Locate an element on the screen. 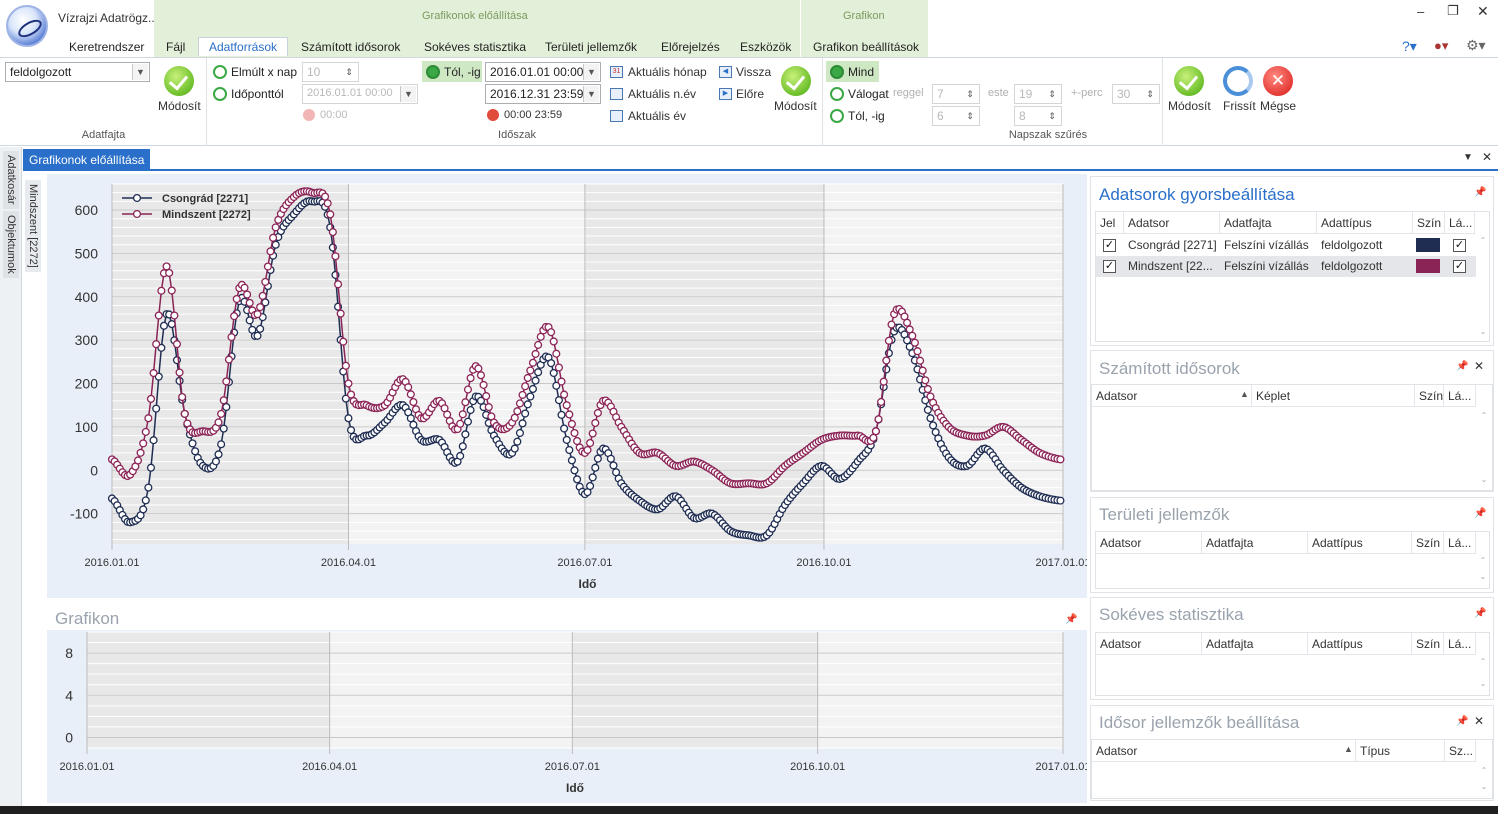 The image size is (1498, 814). col-header: Típus is located at coordinates (1400, 751).